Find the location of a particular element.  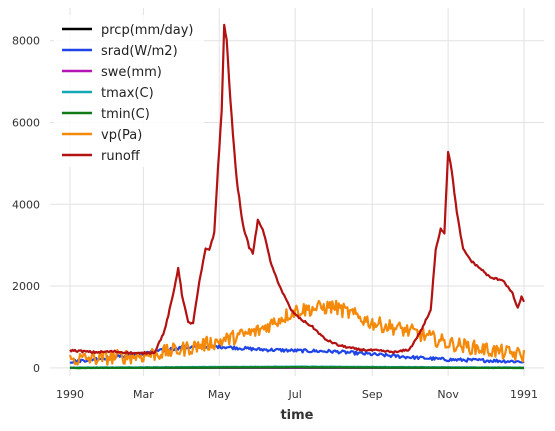

y-tick-label: 2000 is located at coordinates (26, 286).